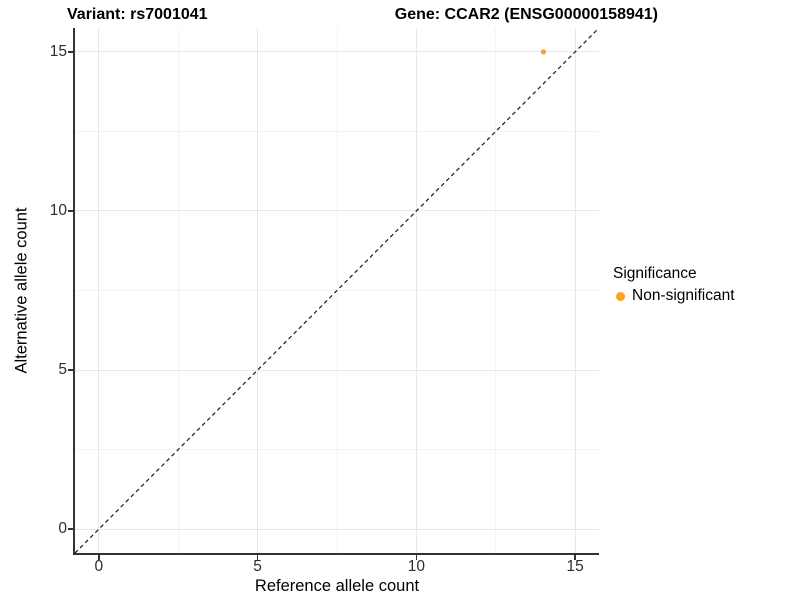  What do you see at coordinates (543, 52) in the screenshot?
I see `data-point` at bounding box center [543, 52].